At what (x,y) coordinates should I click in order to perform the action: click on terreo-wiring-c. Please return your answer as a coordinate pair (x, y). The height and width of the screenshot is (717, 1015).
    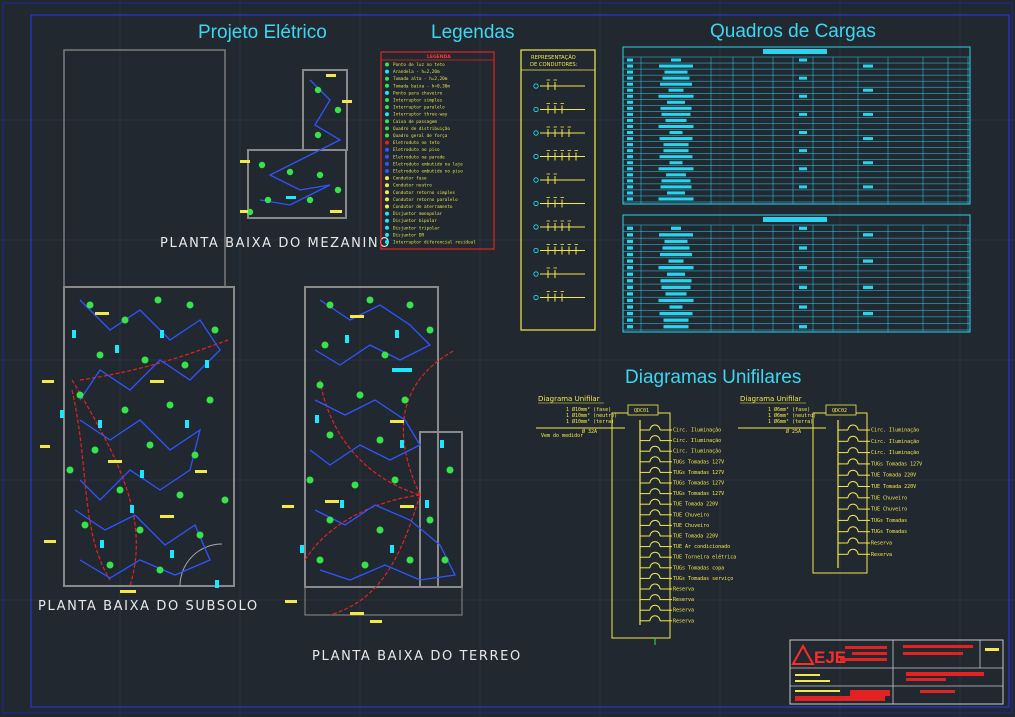
    Looking at the image, I should click on (385, 542).